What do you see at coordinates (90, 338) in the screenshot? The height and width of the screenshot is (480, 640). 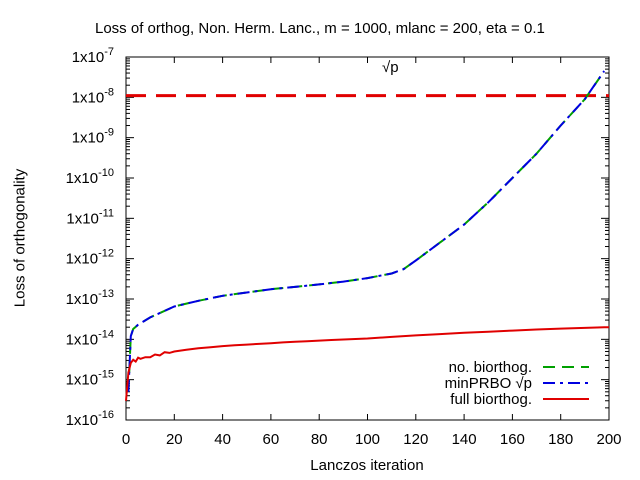 I see `y-tick-label: 1x10⁻¹⁴` at bounding box center [90, 338].